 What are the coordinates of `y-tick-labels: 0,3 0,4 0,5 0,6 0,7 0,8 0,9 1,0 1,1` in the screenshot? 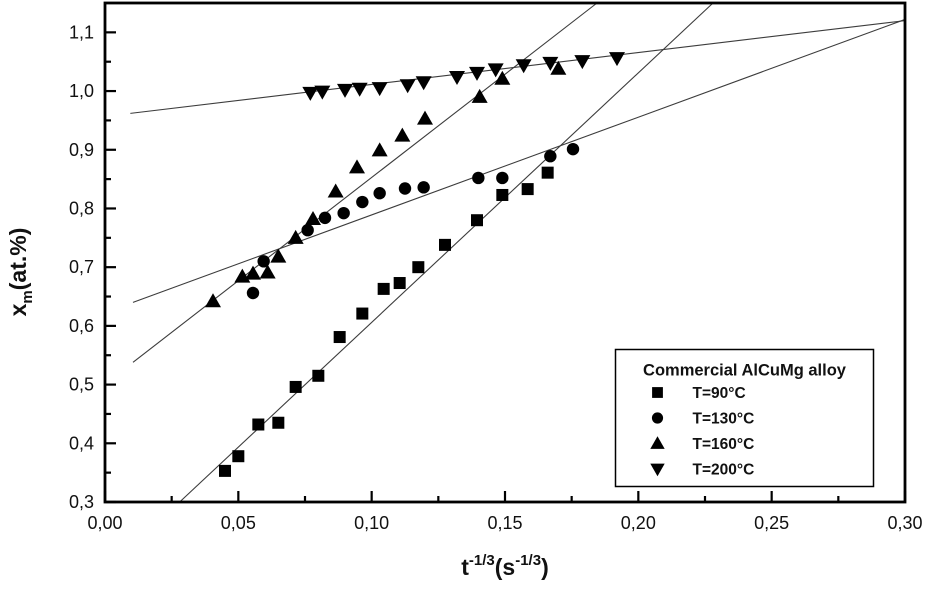 It's located at (81, 267).